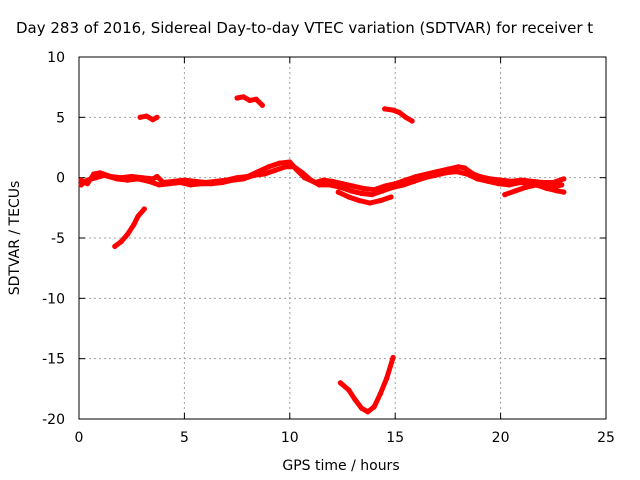 The width and height of the screenshot is (640, 480). I want to click on series-trace, so click(366, 385).